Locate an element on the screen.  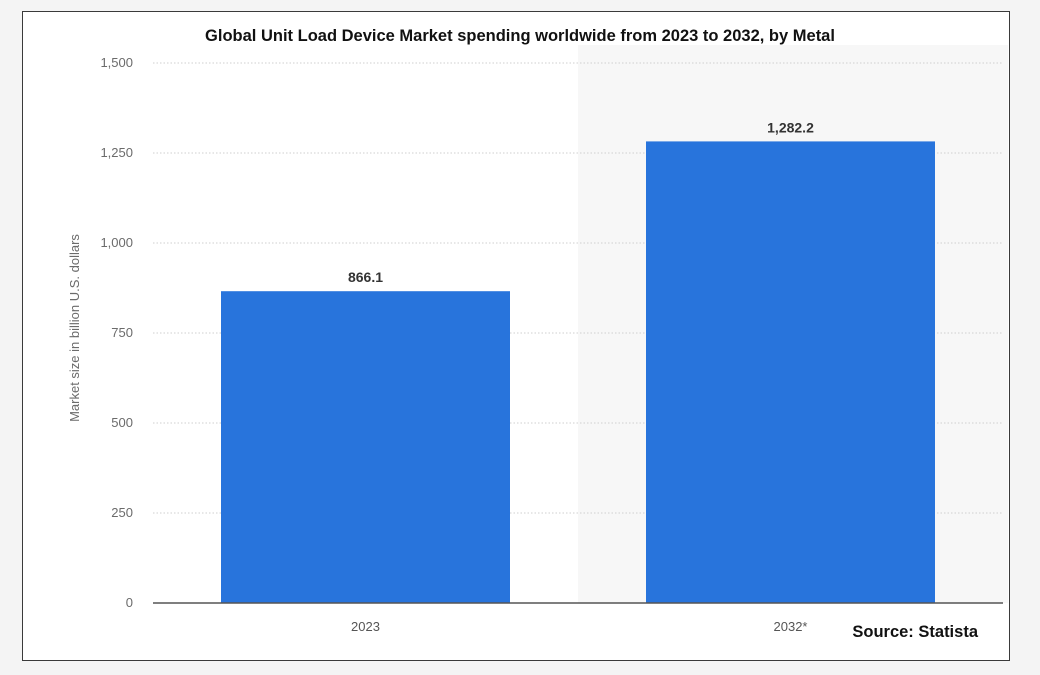
data-label: 866.1 is located at coordinates (365, 277).